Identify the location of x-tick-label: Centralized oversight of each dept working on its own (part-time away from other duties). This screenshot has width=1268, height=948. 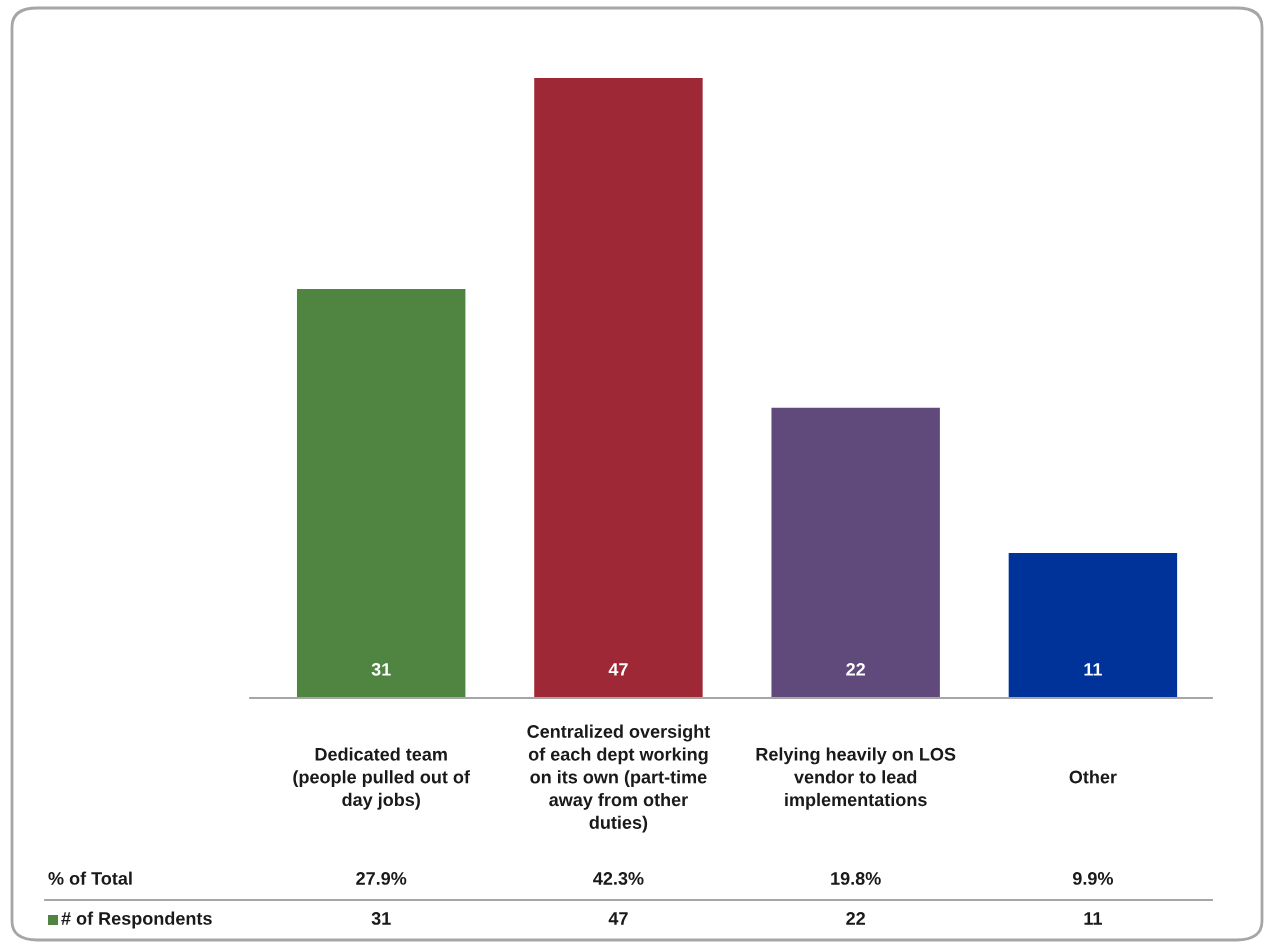
(619, 778).